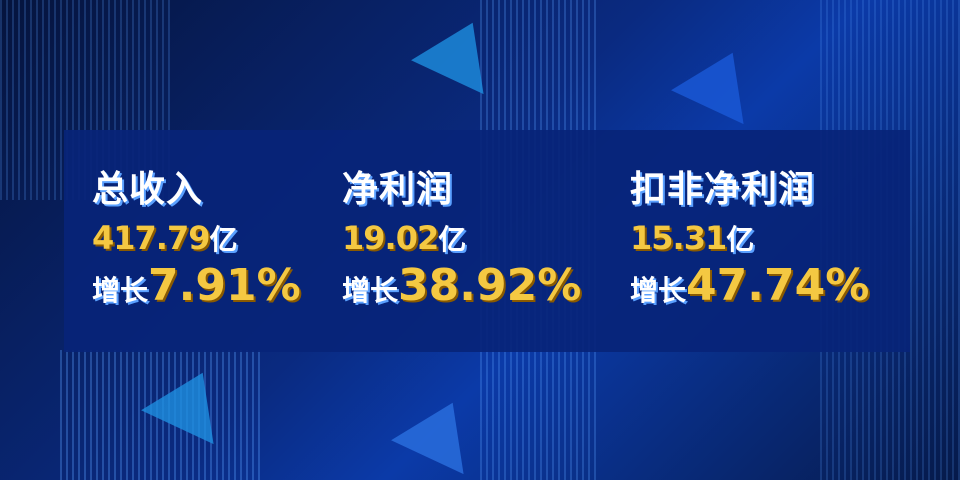  I want to click on metric-title: 净利润, so click(398, 189).